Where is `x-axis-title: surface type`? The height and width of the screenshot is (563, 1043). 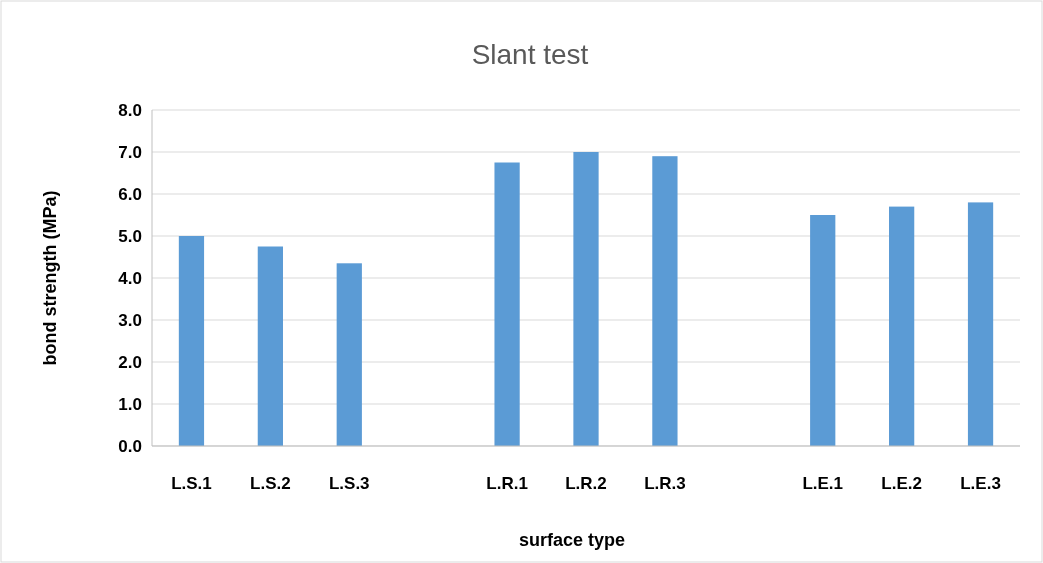
x-axis-title: surface type is located at coordinates (572, 540).